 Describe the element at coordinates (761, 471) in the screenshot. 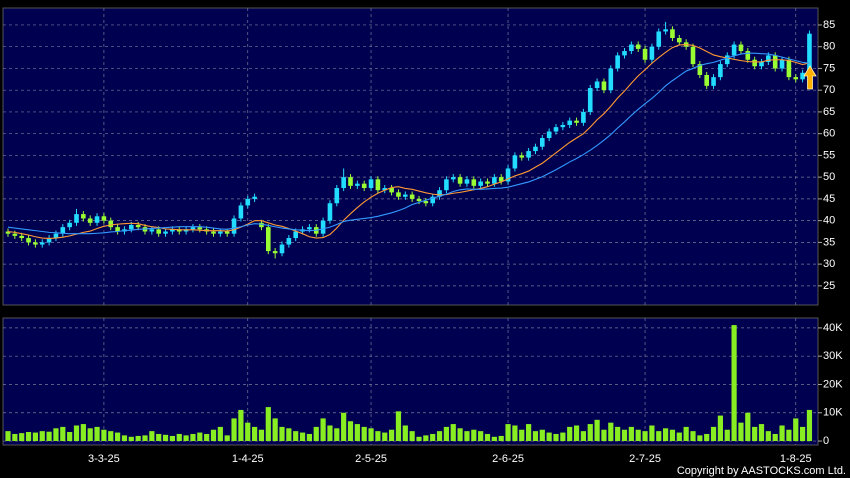

I see `copyright: Copyright by AASTOCKS.com Ltd.` at that location.